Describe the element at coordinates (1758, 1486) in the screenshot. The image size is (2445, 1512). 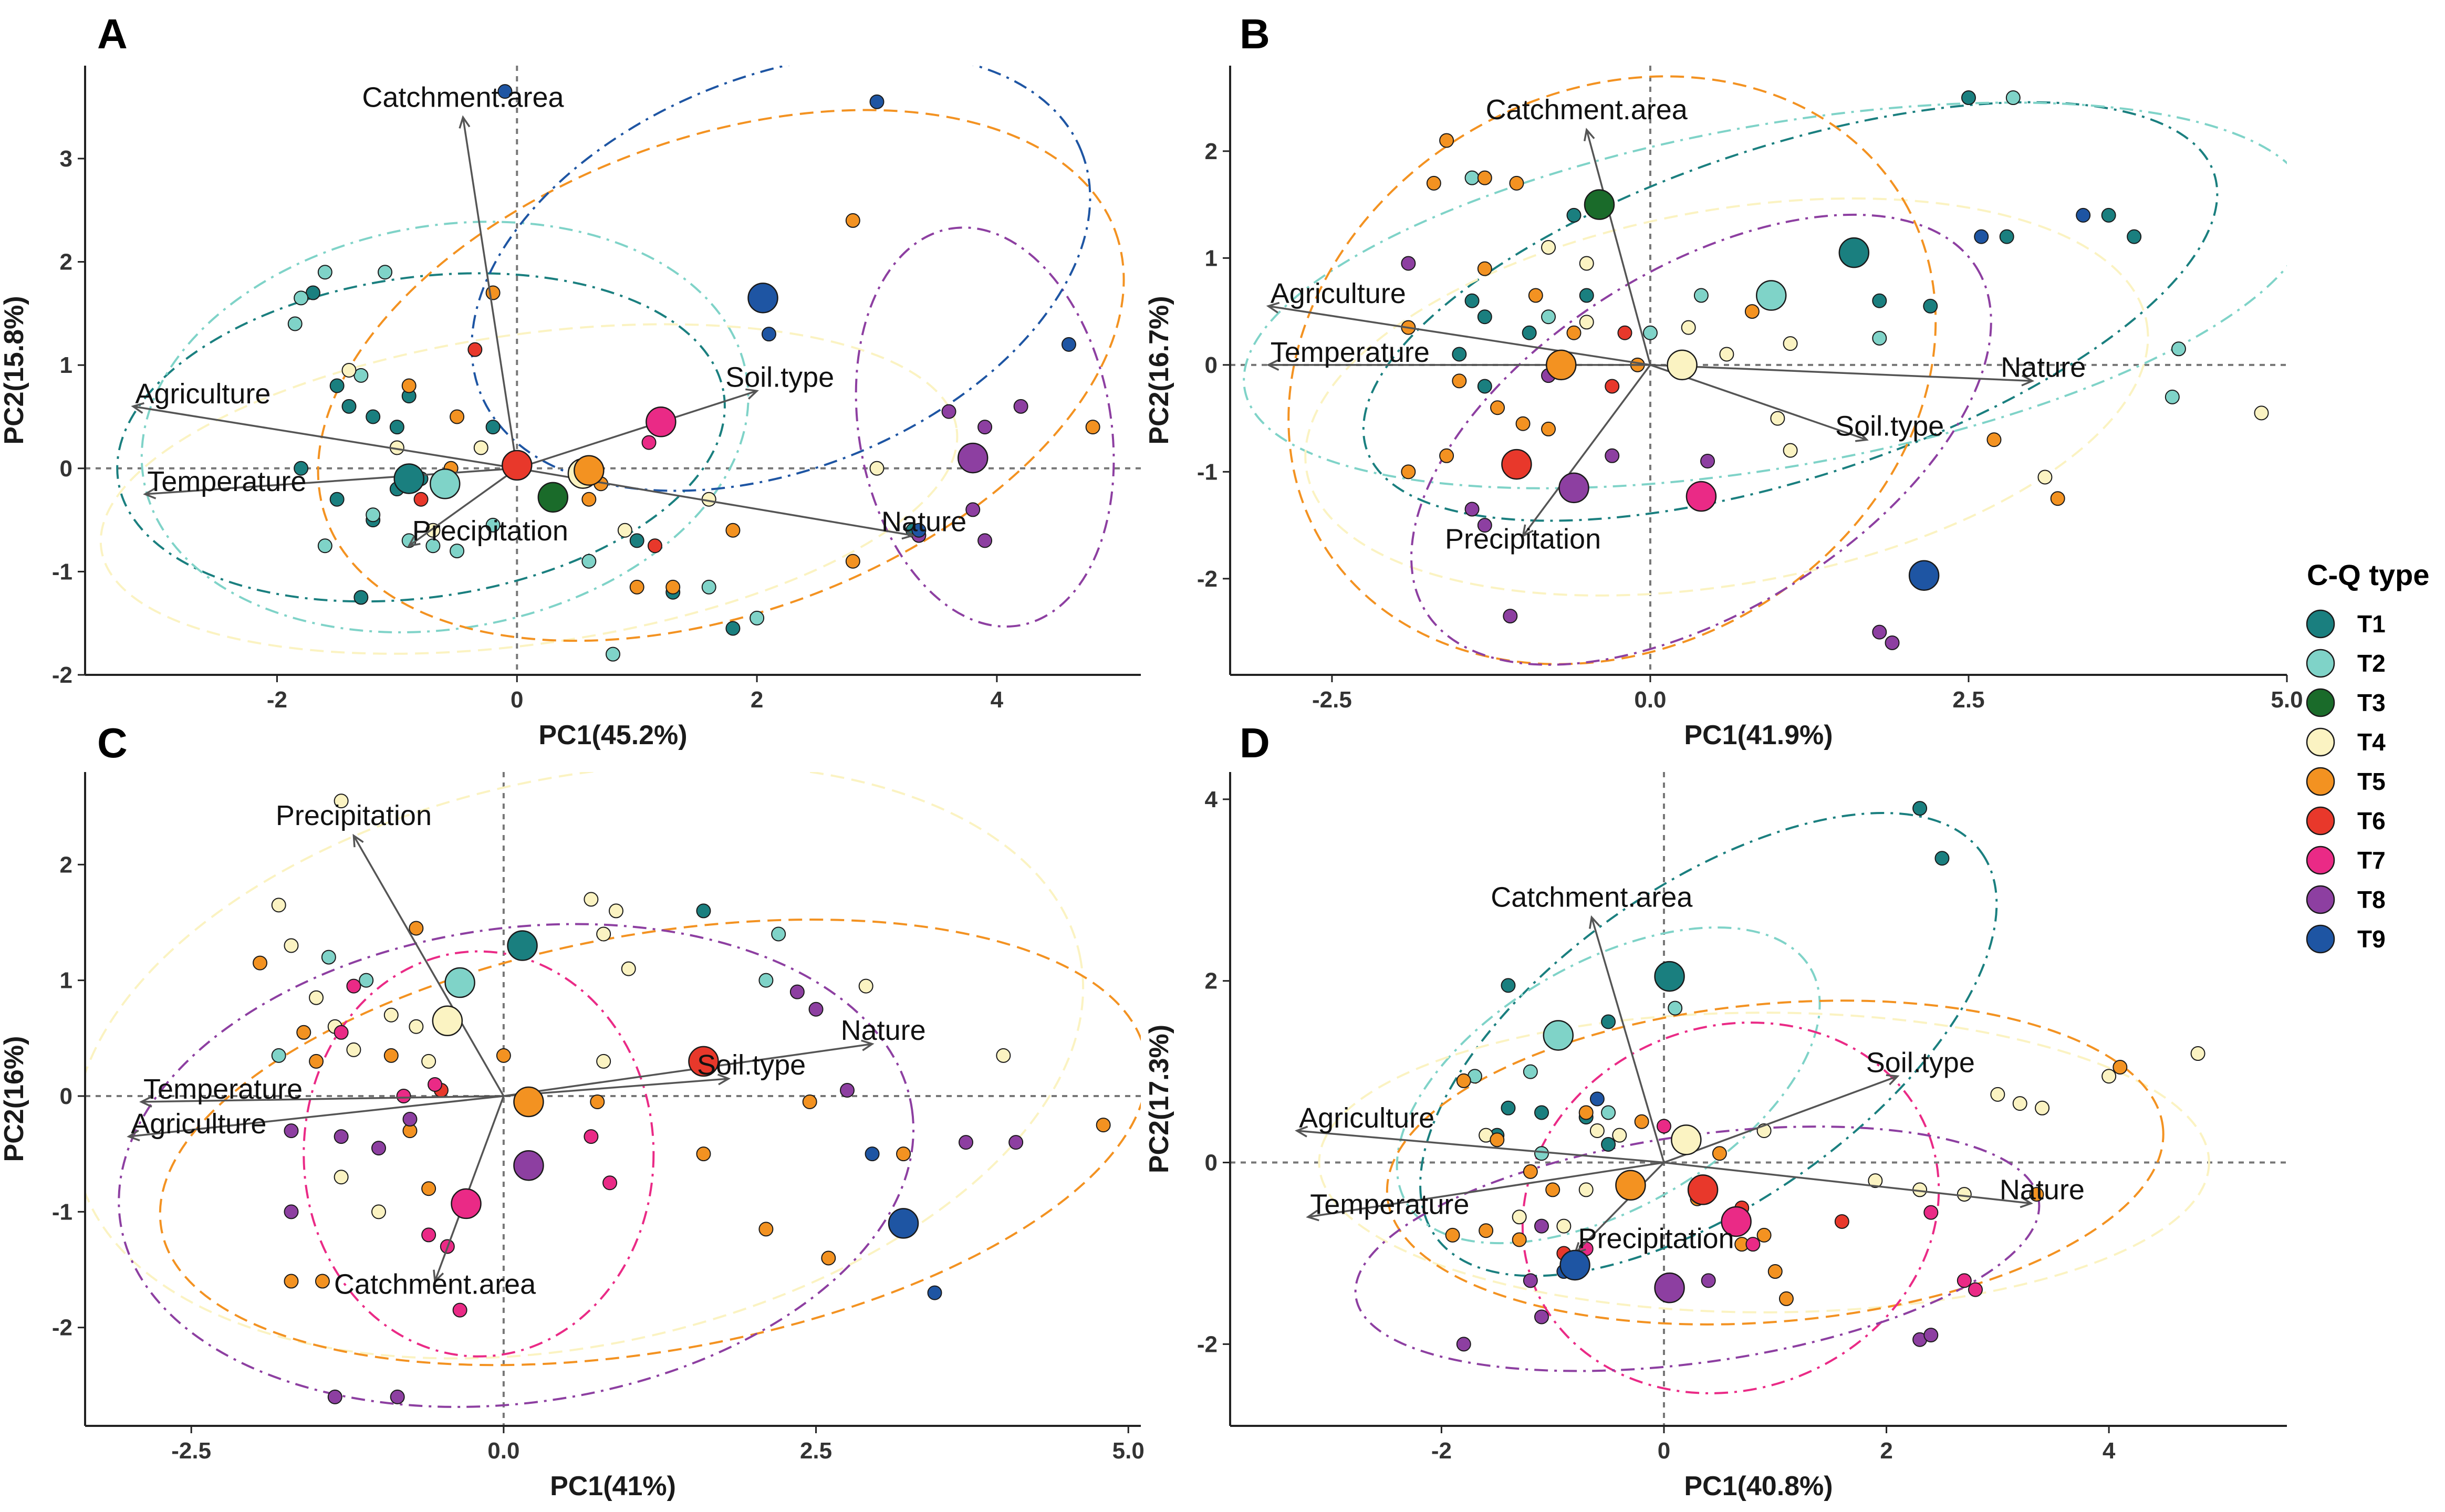
I see `x-axis-title: PC1(40.8%)` at that location.